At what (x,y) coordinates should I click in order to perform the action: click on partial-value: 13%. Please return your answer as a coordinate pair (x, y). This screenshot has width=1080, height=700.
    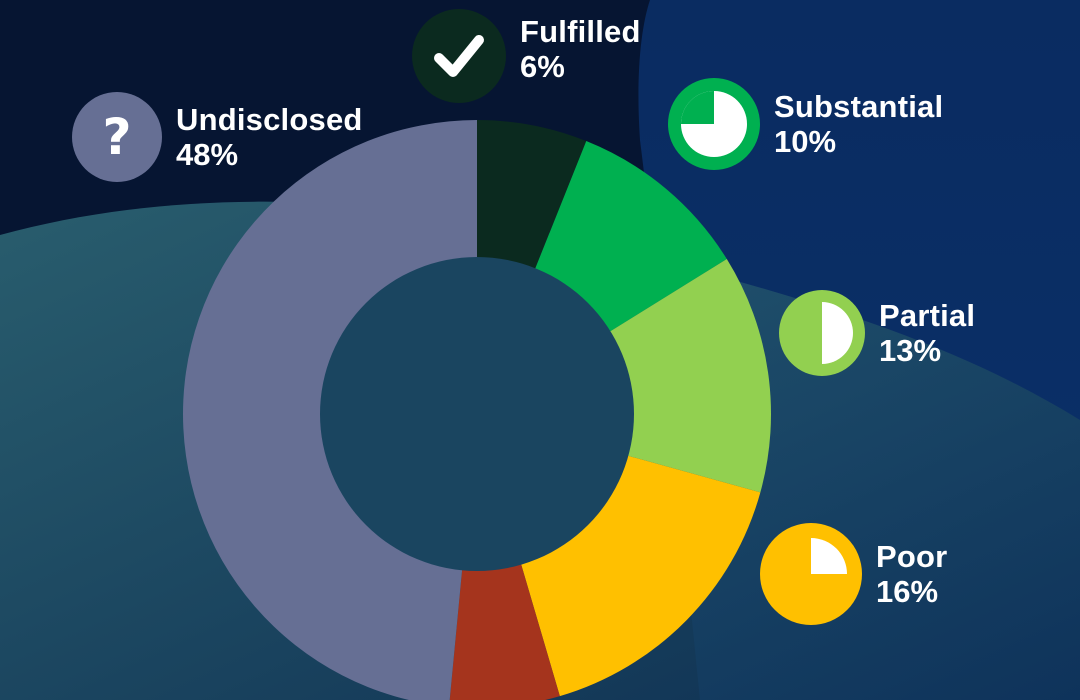
    Looking at the image, I should click on (910, 350).